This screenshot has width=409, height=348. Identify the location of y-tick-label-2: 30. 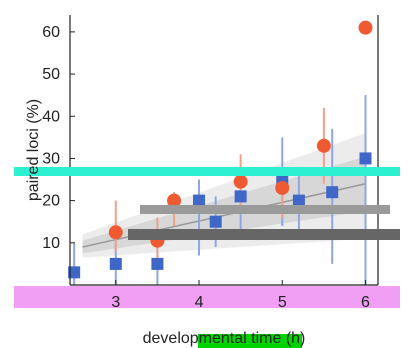
(51, 158).